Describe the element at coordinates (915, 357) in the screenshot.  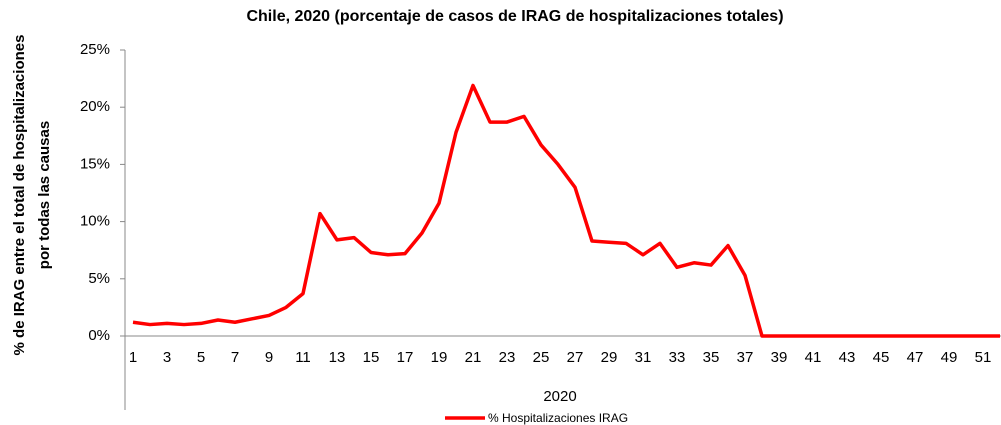
I see `x-tick-label: 47` at that location.